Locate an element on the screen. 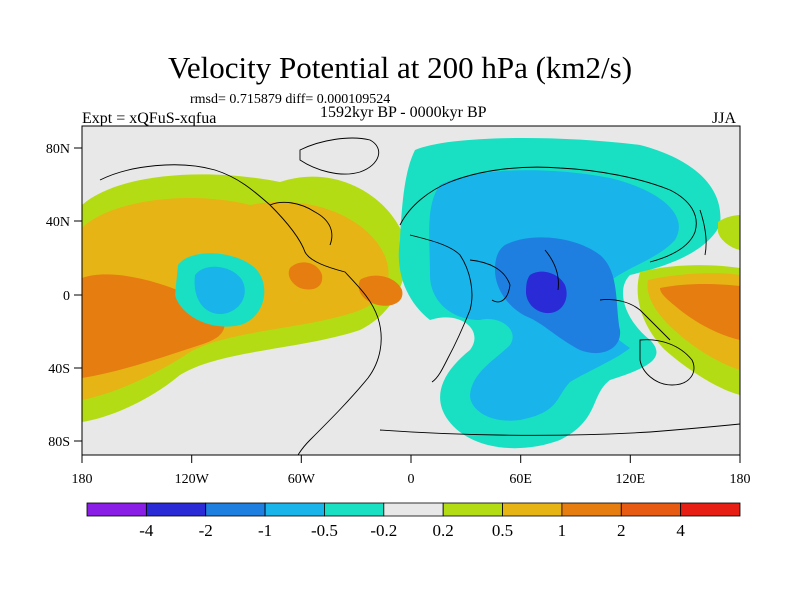 The height and width of the screenshot is (600, 800). colorbar is located at coordinates (413, 509).